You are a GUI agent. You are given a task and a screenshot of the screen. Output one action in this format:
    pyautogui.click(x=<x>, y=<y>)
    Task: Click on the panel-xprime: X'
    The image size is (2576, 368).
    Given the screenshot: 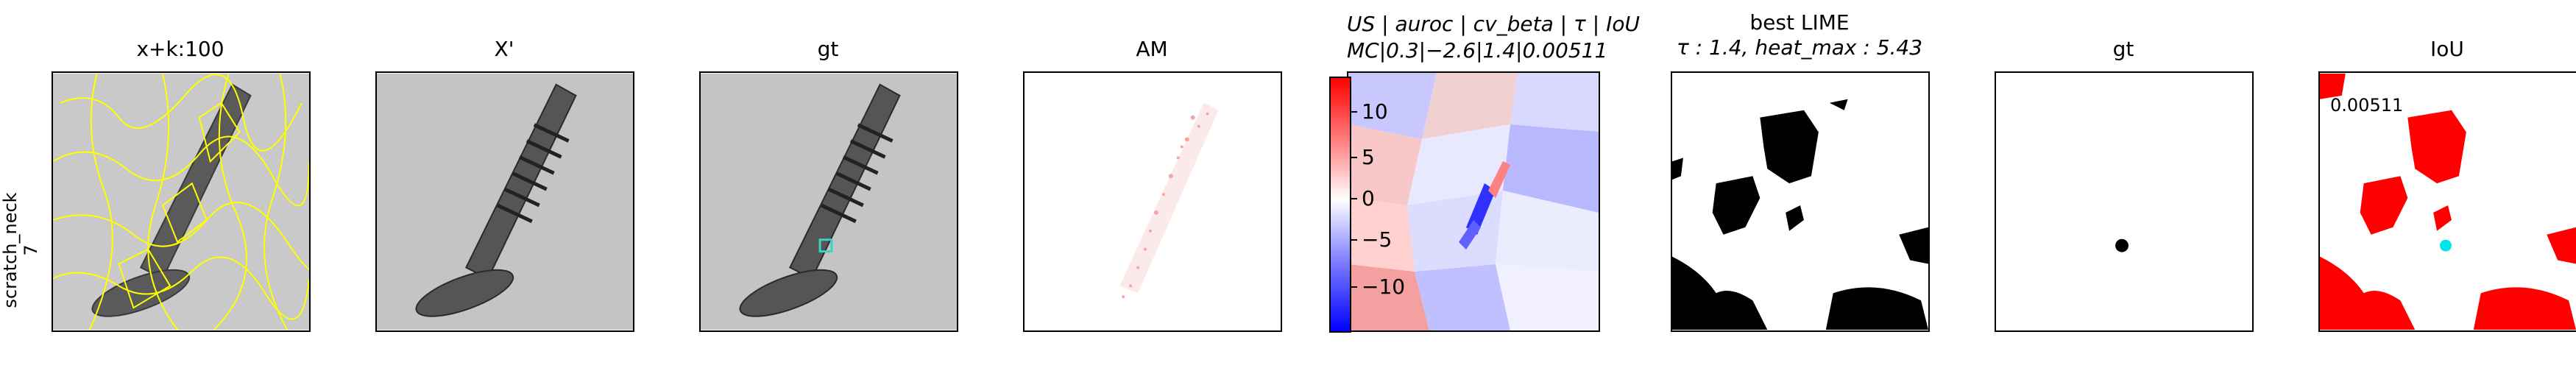 What is the action you would take?
    pyautogui.click(x=504, y=184)
    